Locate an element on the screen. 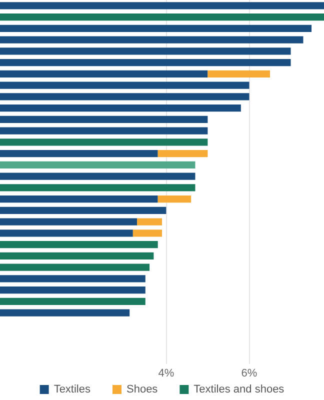 The height and width of the screenshot is (400, 324). legend-label: Textiles and shoes is located at coordinates (239, 390).